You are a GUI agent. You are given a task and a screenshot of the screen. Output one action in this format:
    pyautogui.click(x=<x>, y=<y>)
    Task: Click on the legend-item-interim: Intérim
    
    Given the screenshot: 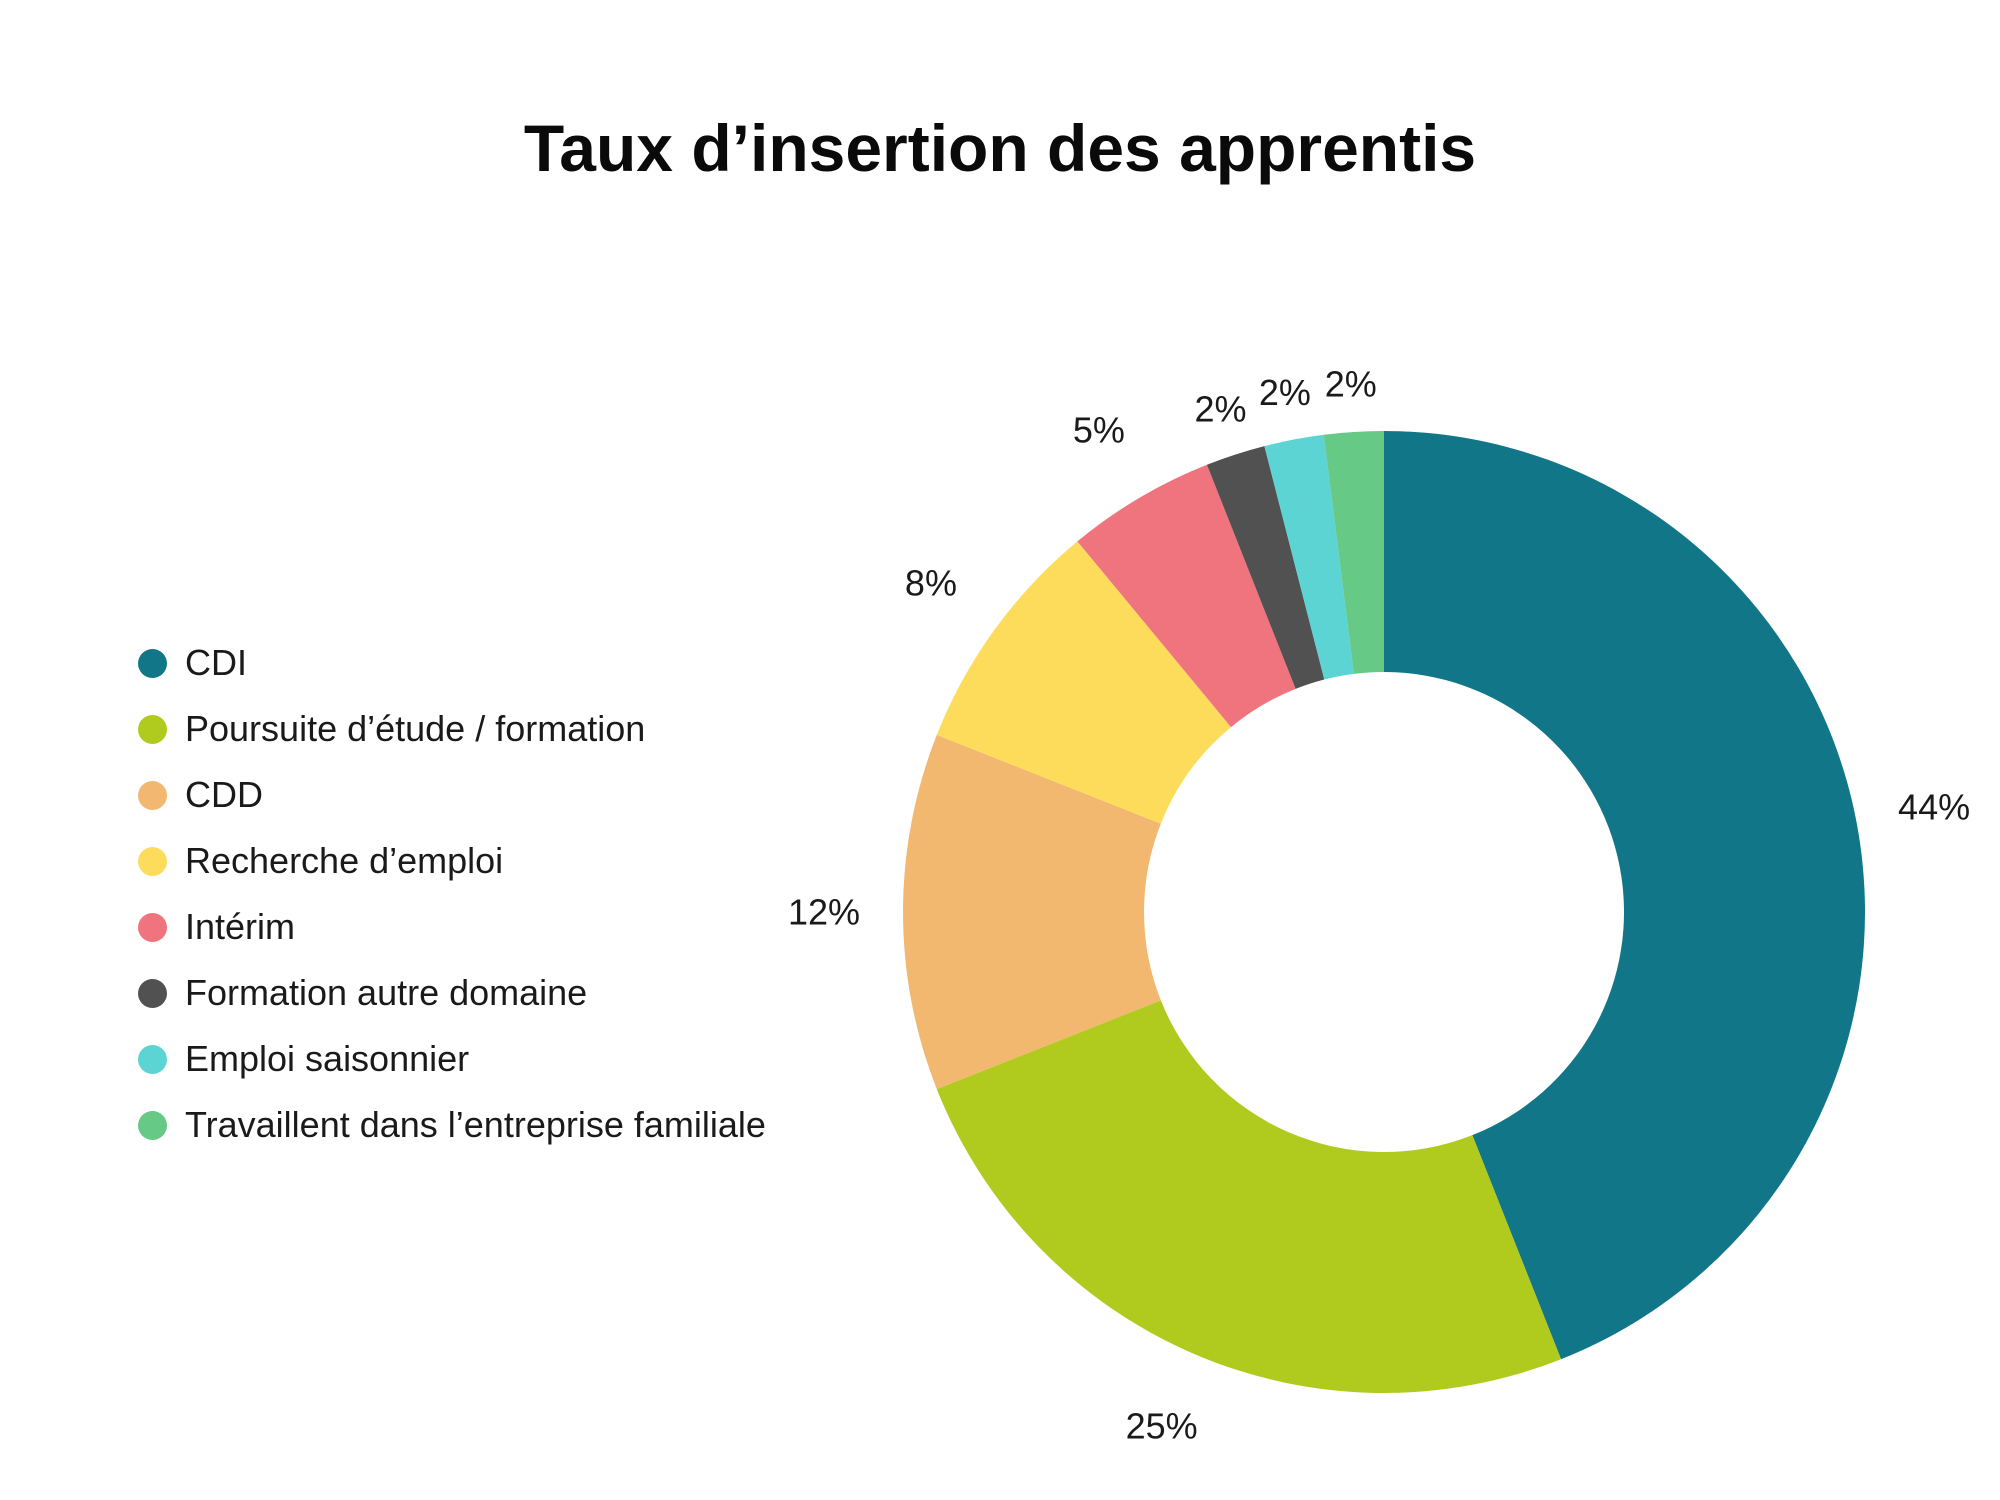 What is the action you would take?
    pyautogui.click(x=452, y=927)
    